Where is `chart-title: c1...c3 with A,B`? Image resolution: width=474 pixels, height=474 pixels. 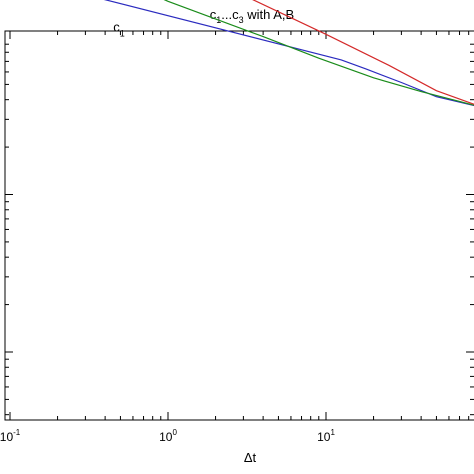
chart-title: c1...c3 with A,B is located at coordinates (252, 16).